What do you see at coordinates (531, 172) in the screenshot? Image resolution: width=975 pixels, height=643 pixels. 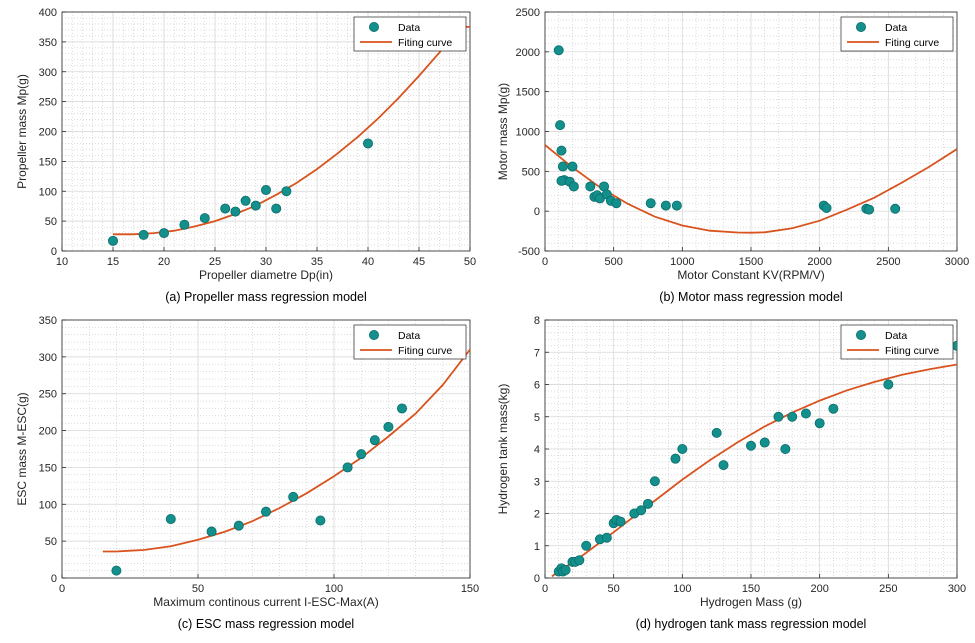 I see `y-tick-label: 500` at bounding box center [531, 172].